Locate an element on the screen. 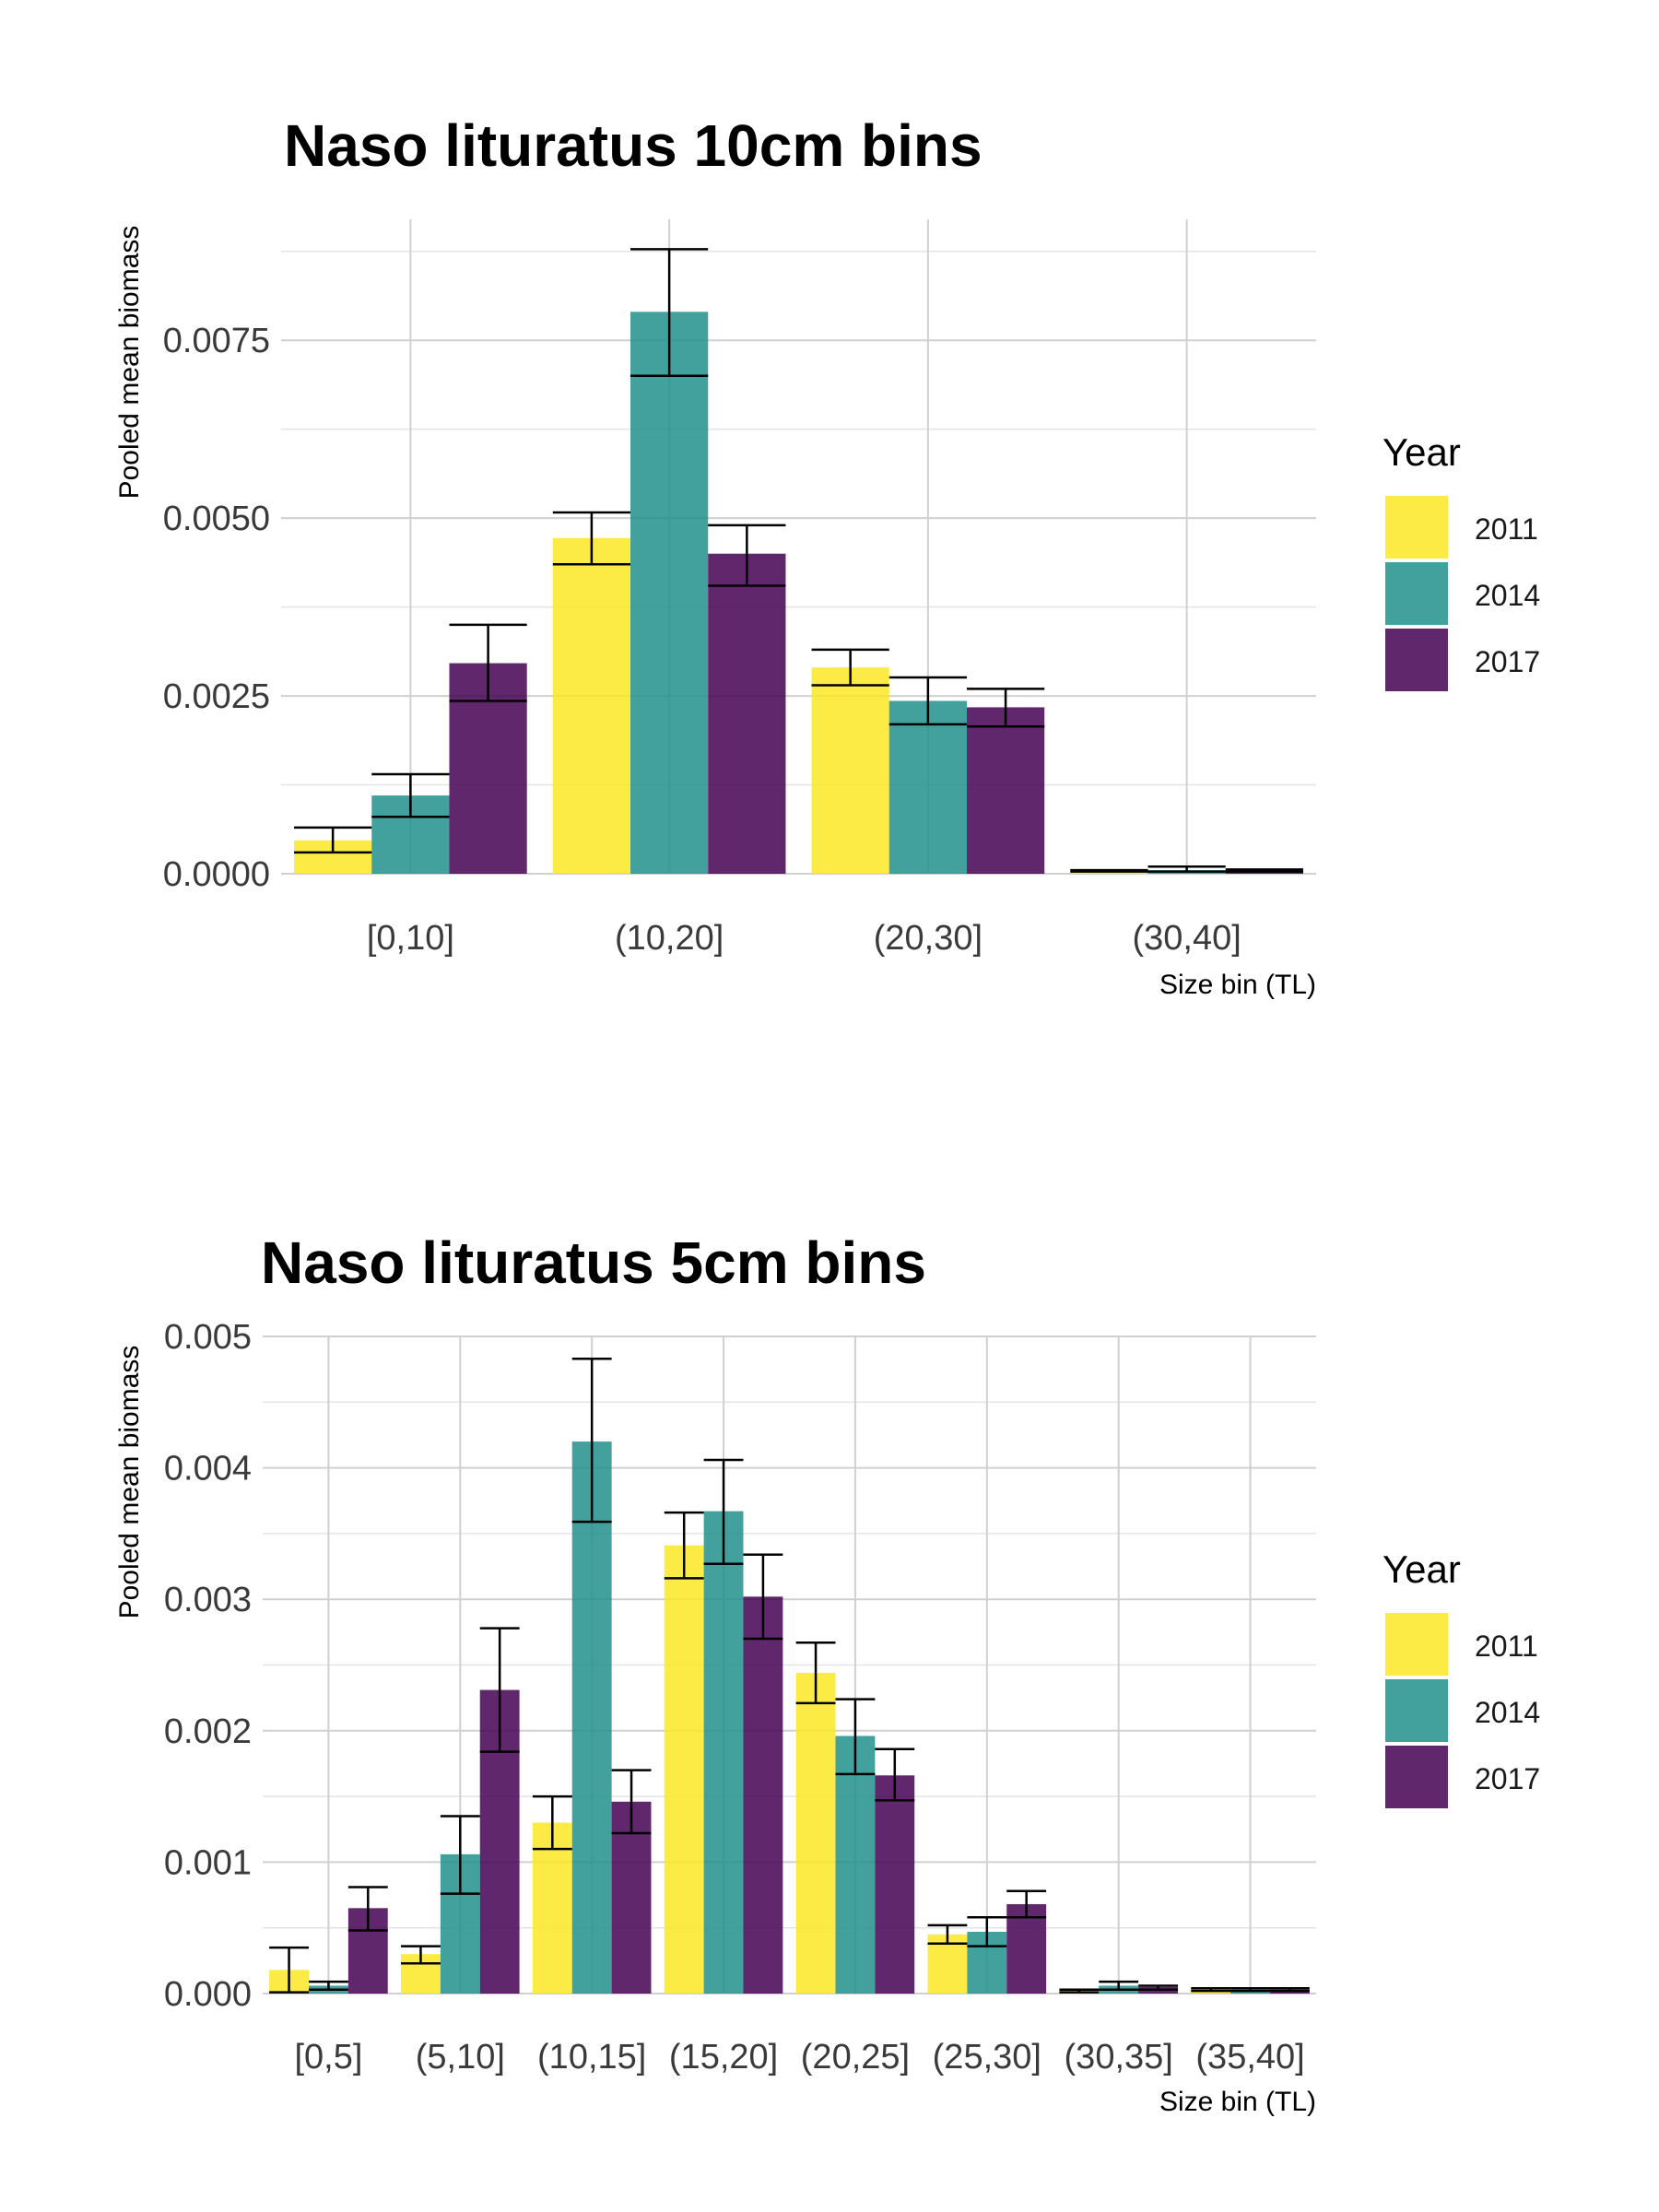 The height and width of the screenshot is (2212, 1659). x-tick-label: [0,5] is located at coordinates (328, 2057).